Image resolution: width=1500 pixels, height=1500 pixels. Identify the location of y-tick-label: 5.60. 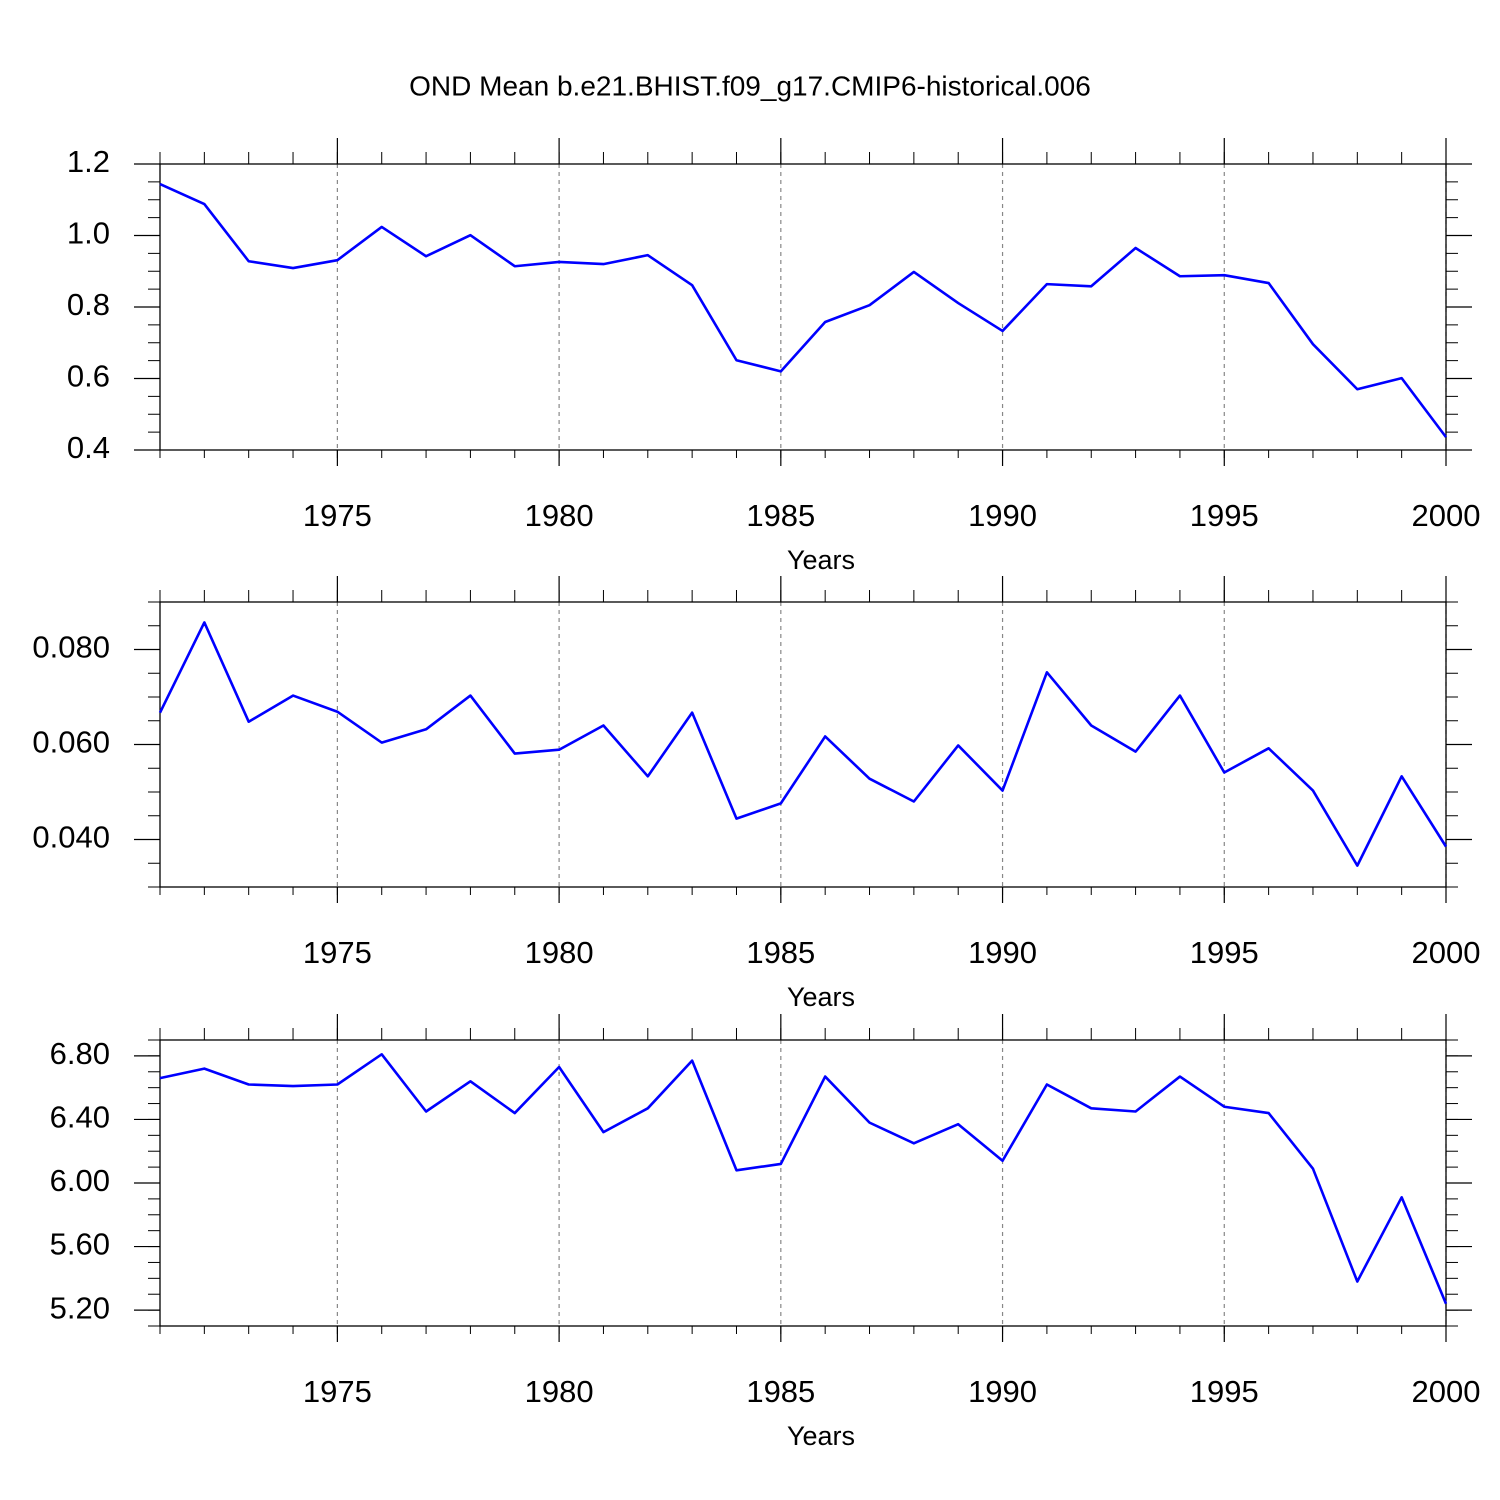
(80, 1244).